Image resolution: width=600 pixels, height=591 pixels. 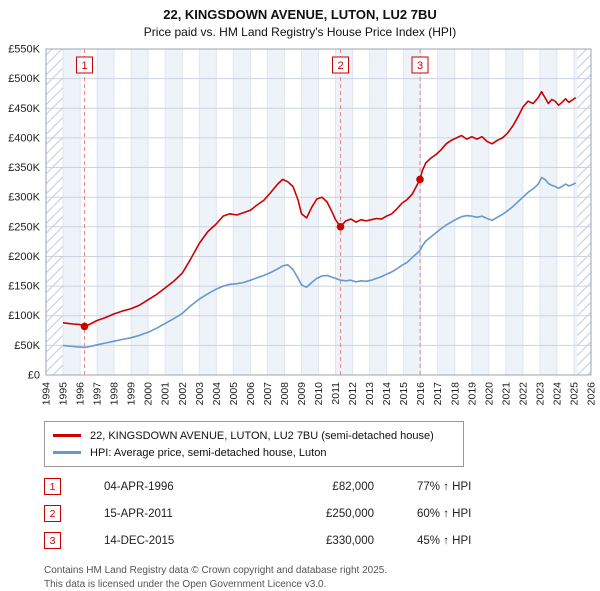 I want to click on svg-text: 1995, so click(x=64, y=394).